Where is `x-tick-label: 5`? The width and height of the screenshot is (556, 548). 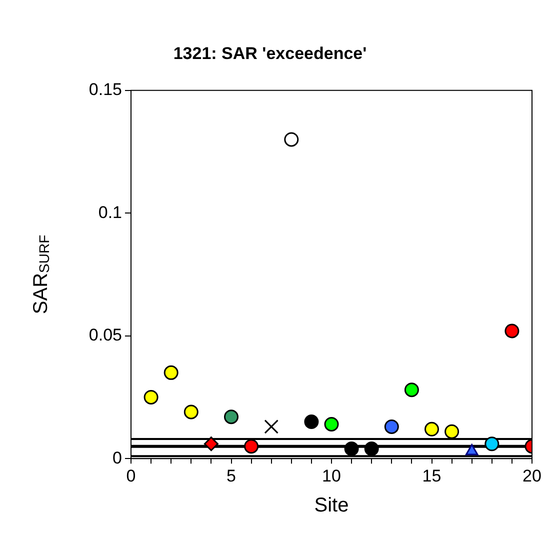 x-tick-label: 5 is located at coordinates (231, 476).